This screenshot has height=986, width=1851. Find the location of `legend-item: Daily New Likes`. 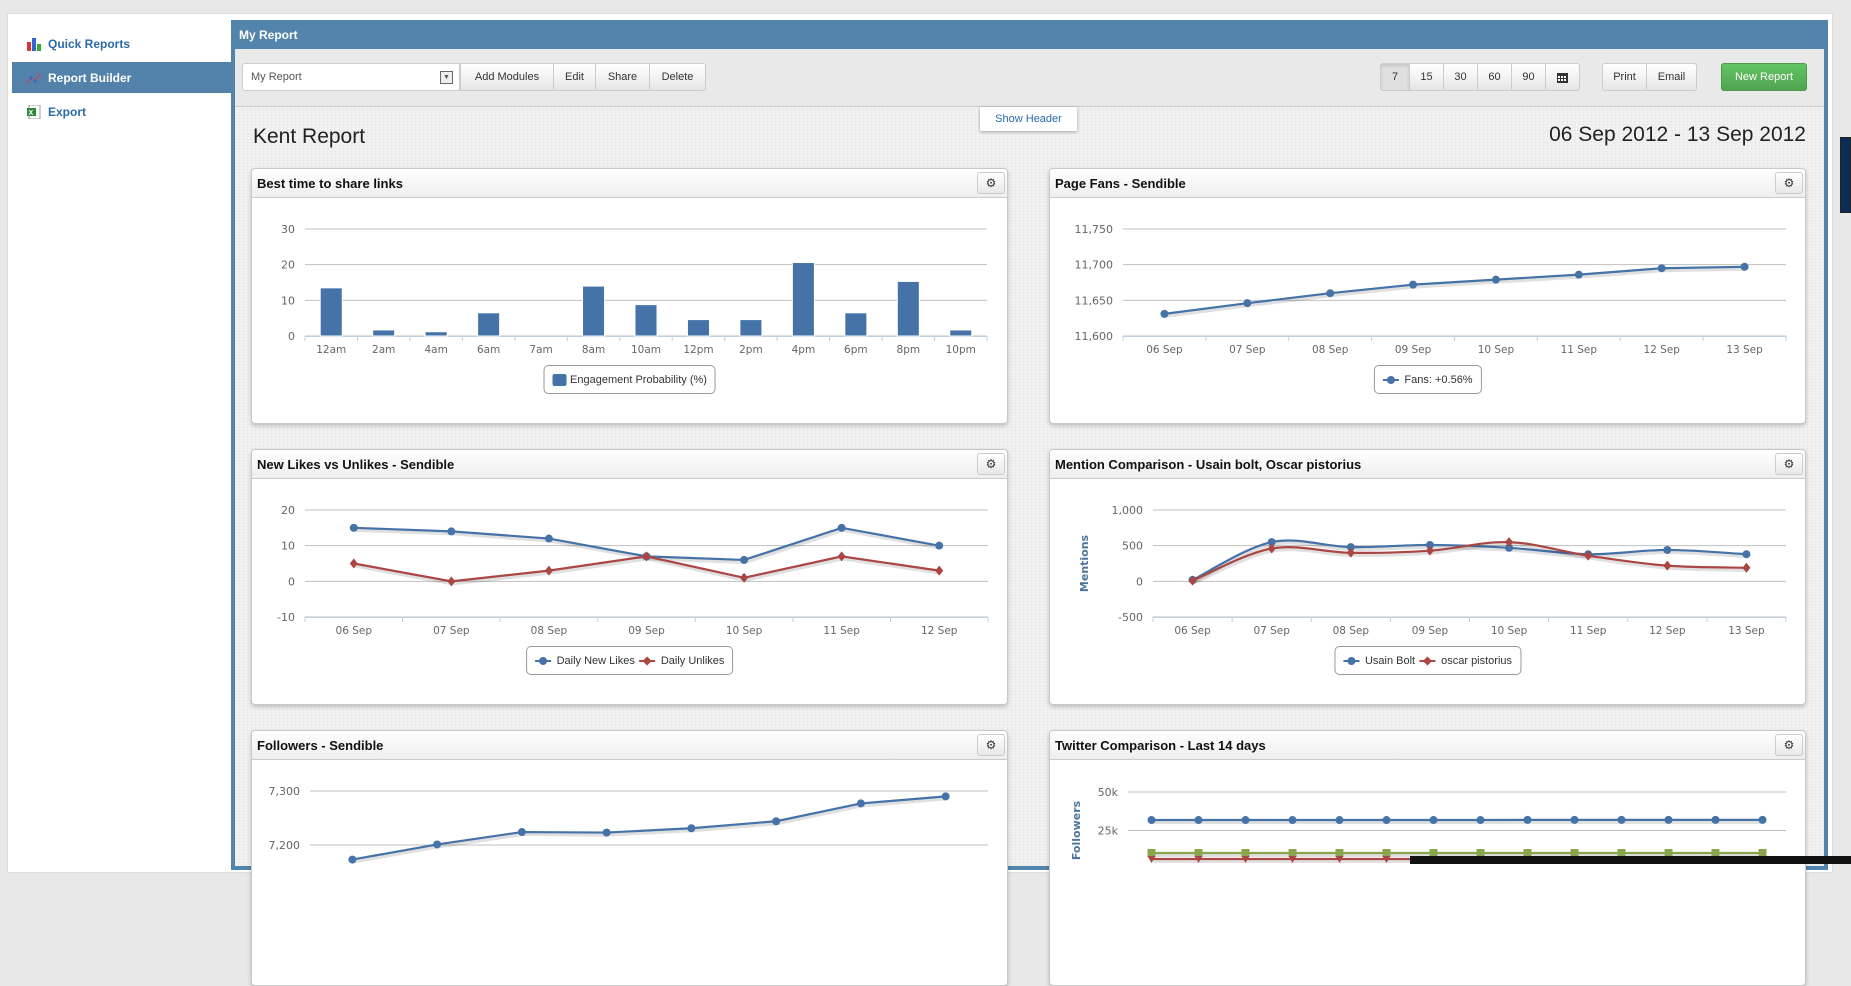

legend-item: Daily New Likes is located at coordinates (585, 661).